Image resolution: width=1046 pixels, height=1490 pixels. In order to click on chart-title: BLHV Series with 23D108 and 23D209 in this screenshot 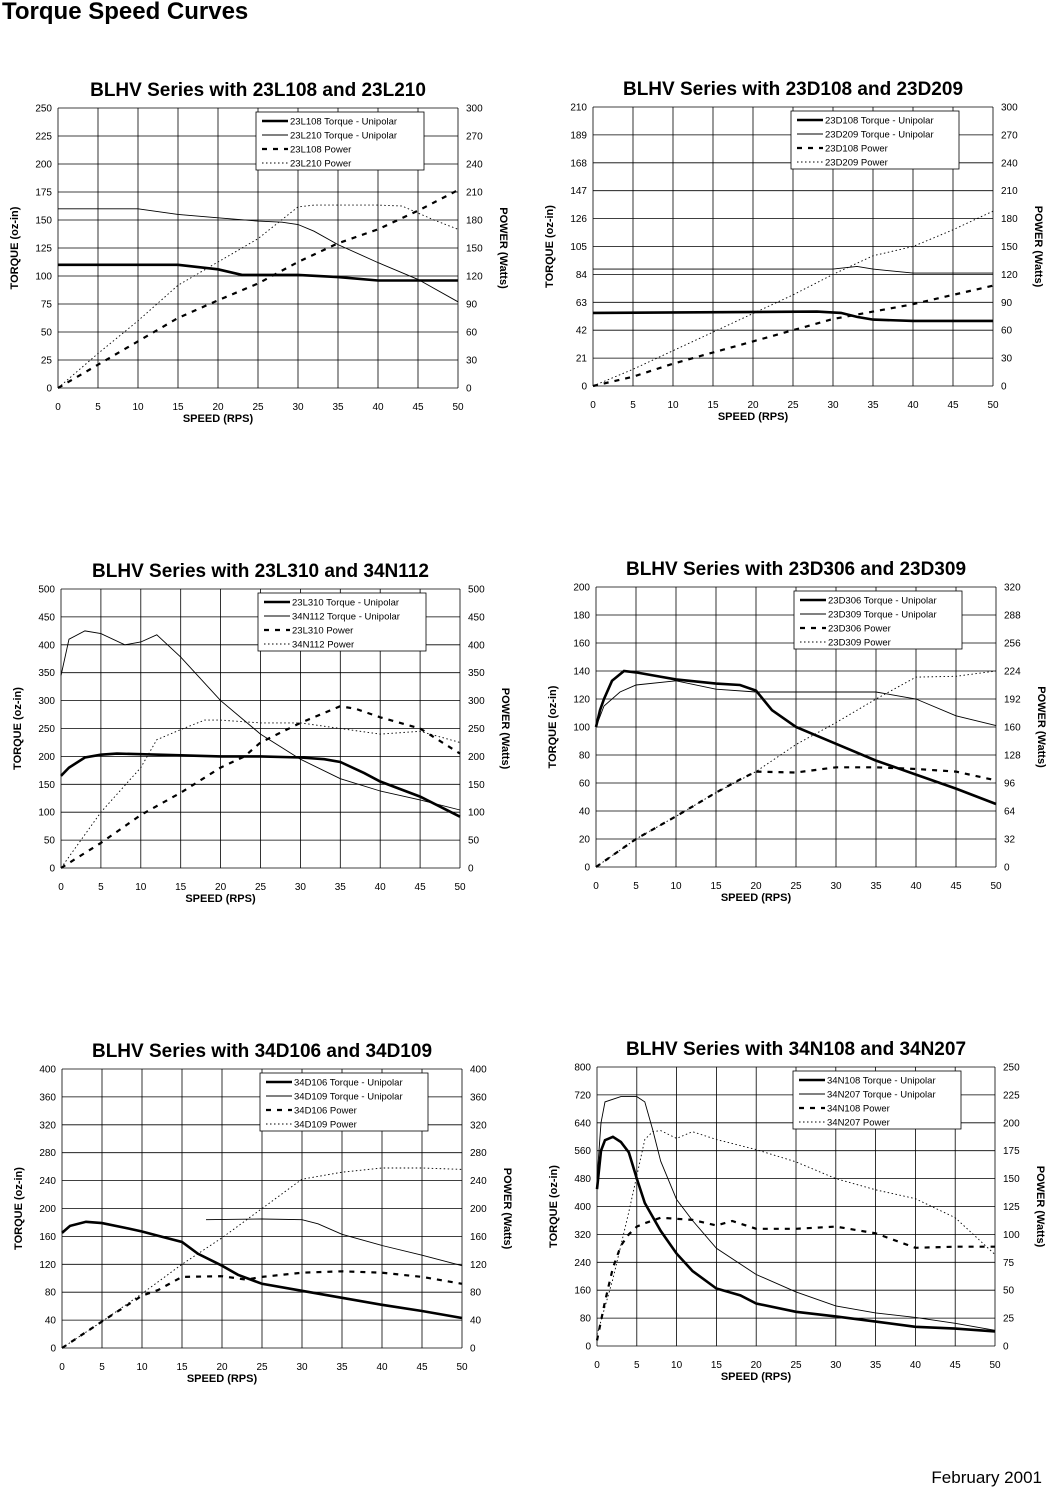, I will do `click(793, 89)`.